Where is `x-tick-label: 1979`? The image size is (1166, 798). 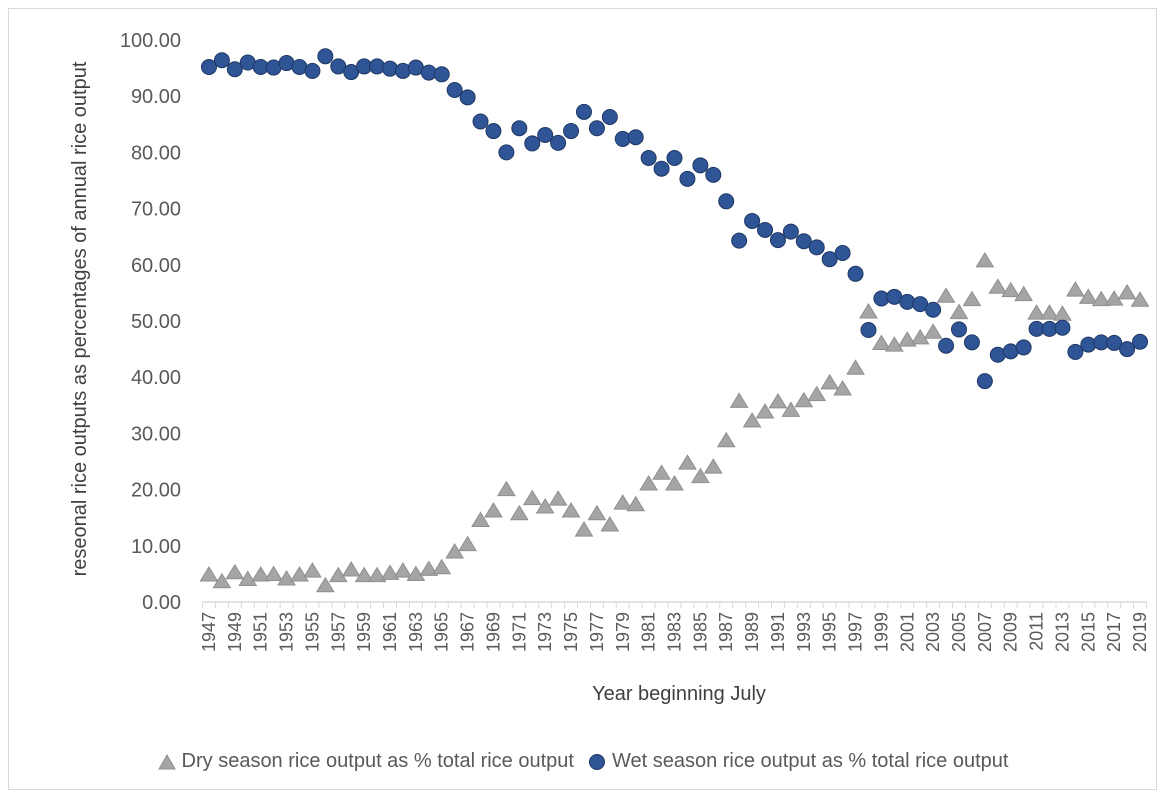
x-tick-label: 1979 is located at coordinates (623, 632).